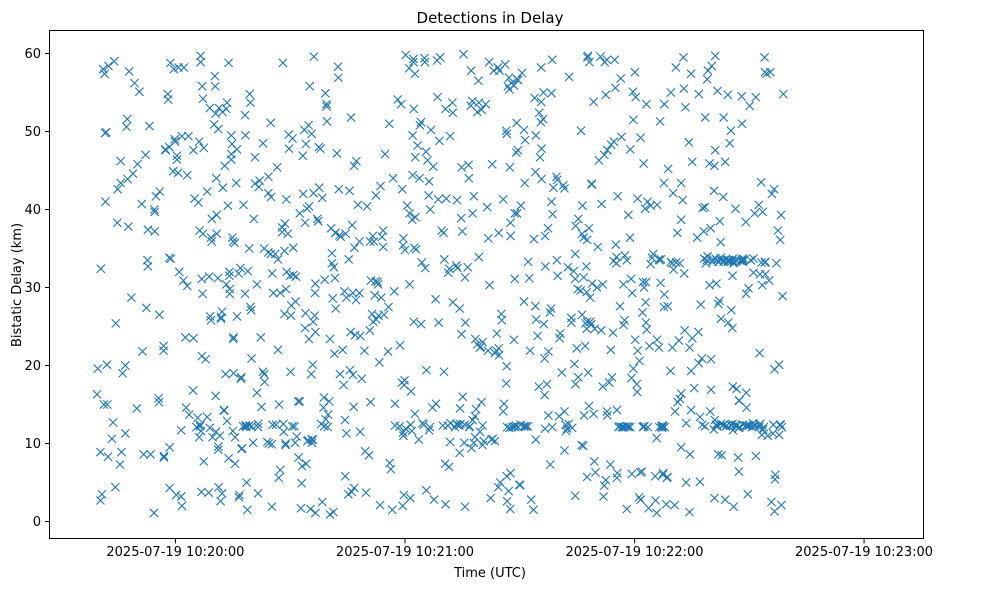 The width and height of the screenshot is (987, 595). I want to click on y-tick-label: 30, so click(32, 288).